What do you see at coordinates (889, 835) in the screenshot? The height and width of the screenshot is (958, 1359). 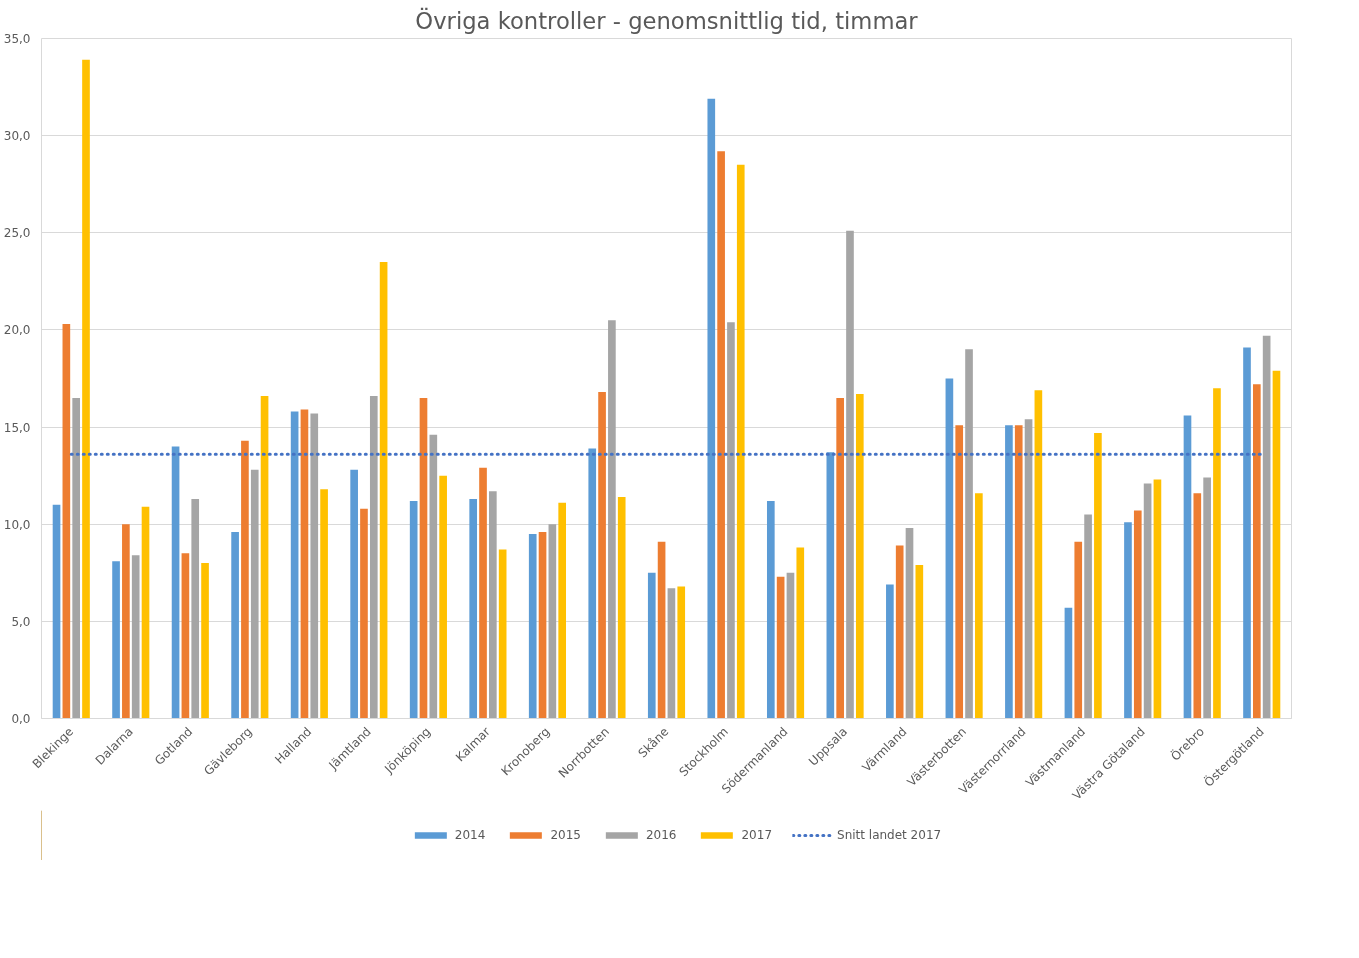 I see `legend-label: Snitt landet 2017` at bounding box center [889, 835].